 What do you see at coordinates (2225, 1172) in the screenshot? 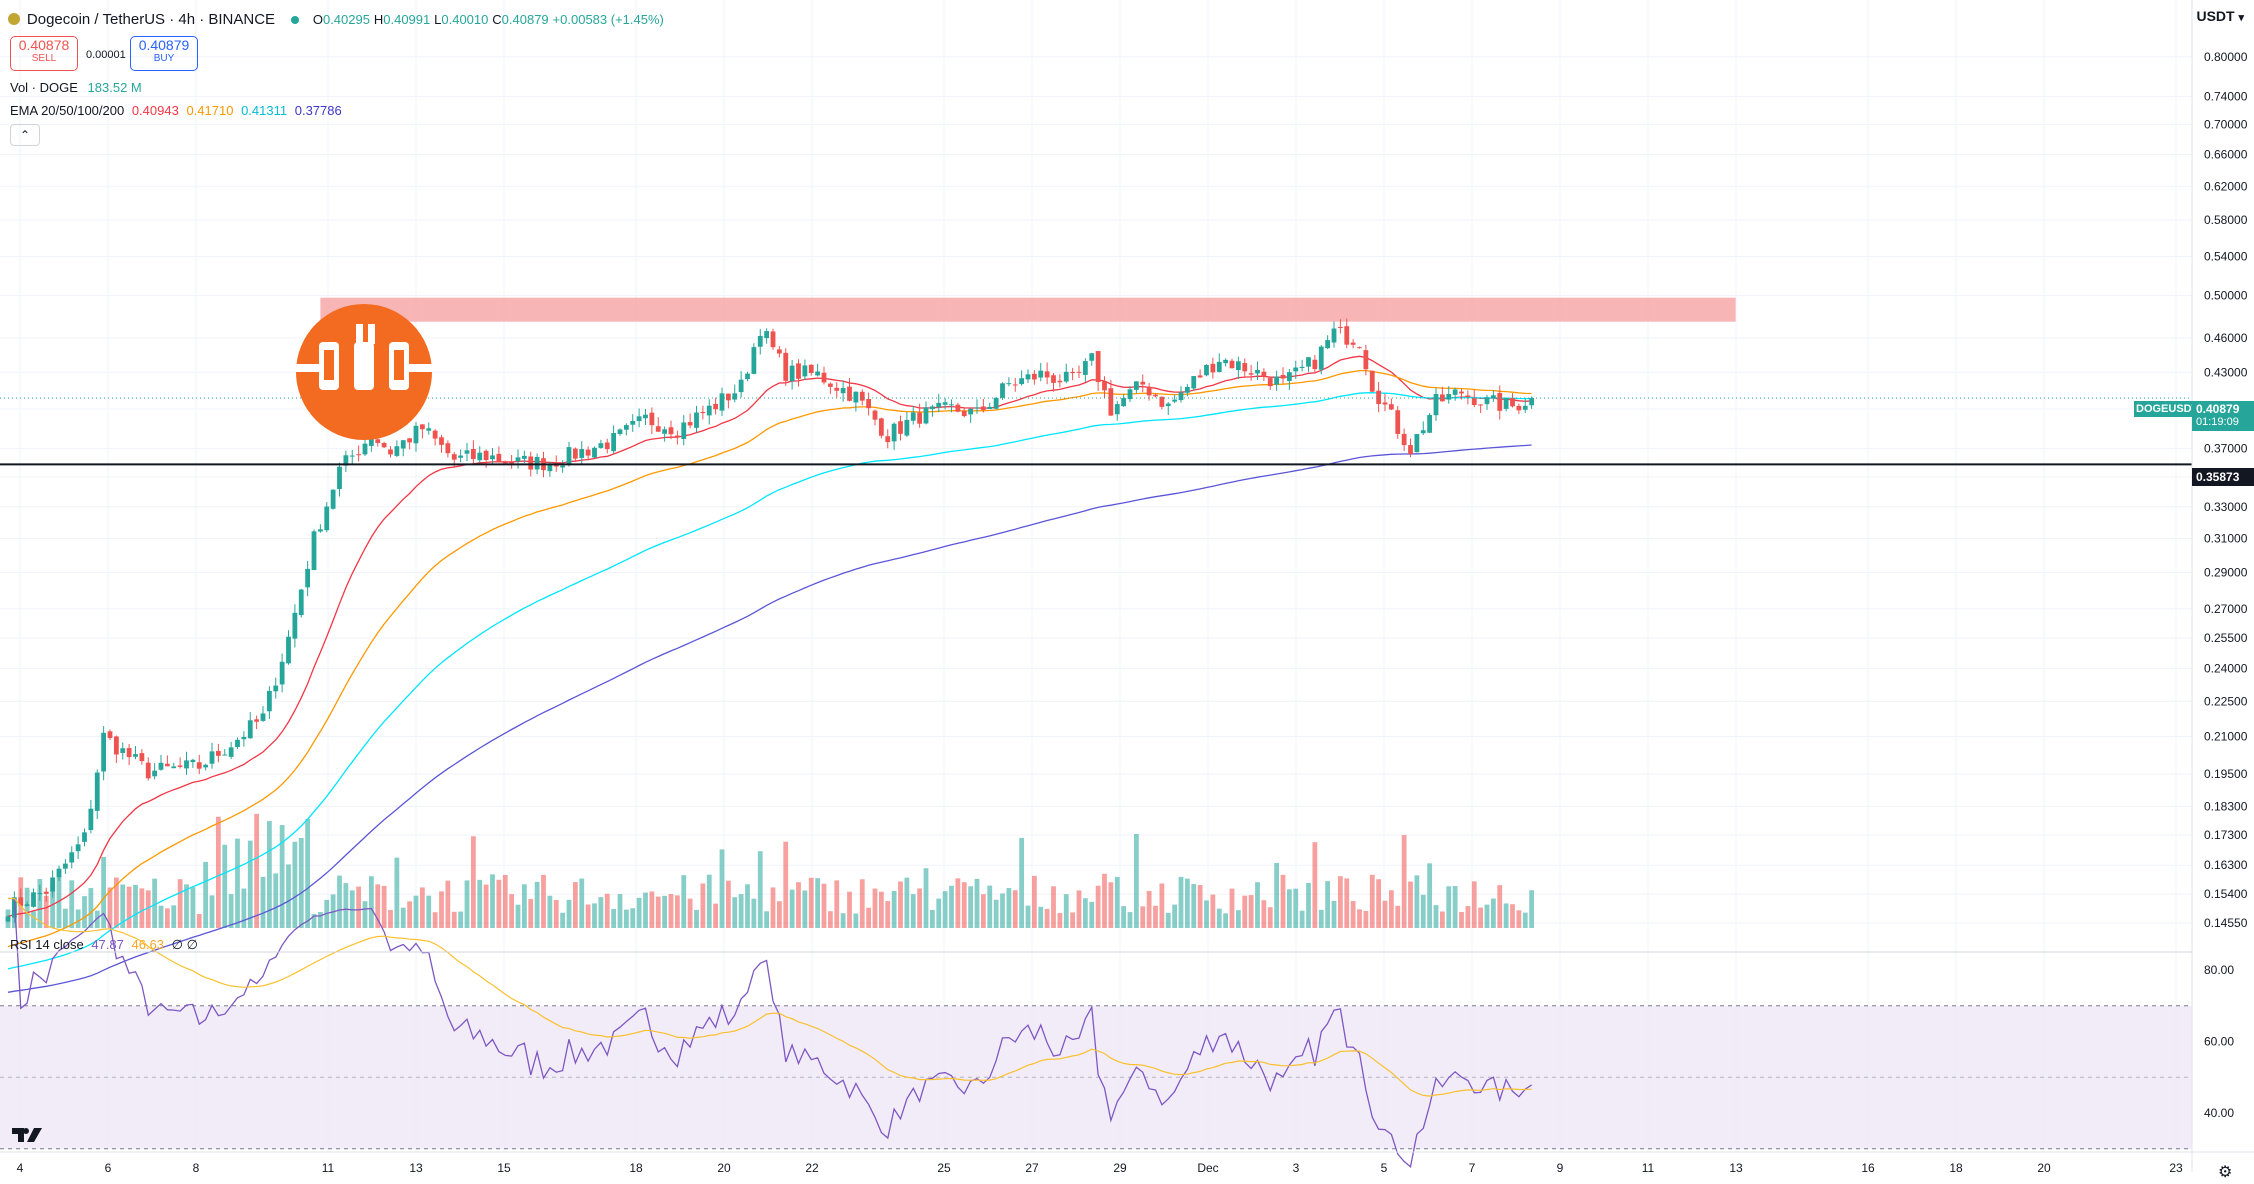
I see `gear-icon: ⚙` at bounding box center [2225, 1172].